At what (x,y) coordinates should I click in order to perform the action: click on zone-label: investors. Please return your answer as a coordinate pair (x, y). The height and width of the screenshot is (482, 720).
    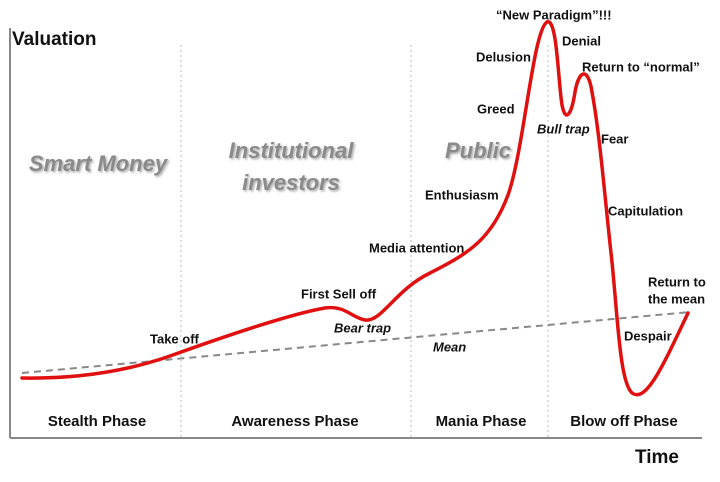
    Looking at the image, I should click on (291, 182).